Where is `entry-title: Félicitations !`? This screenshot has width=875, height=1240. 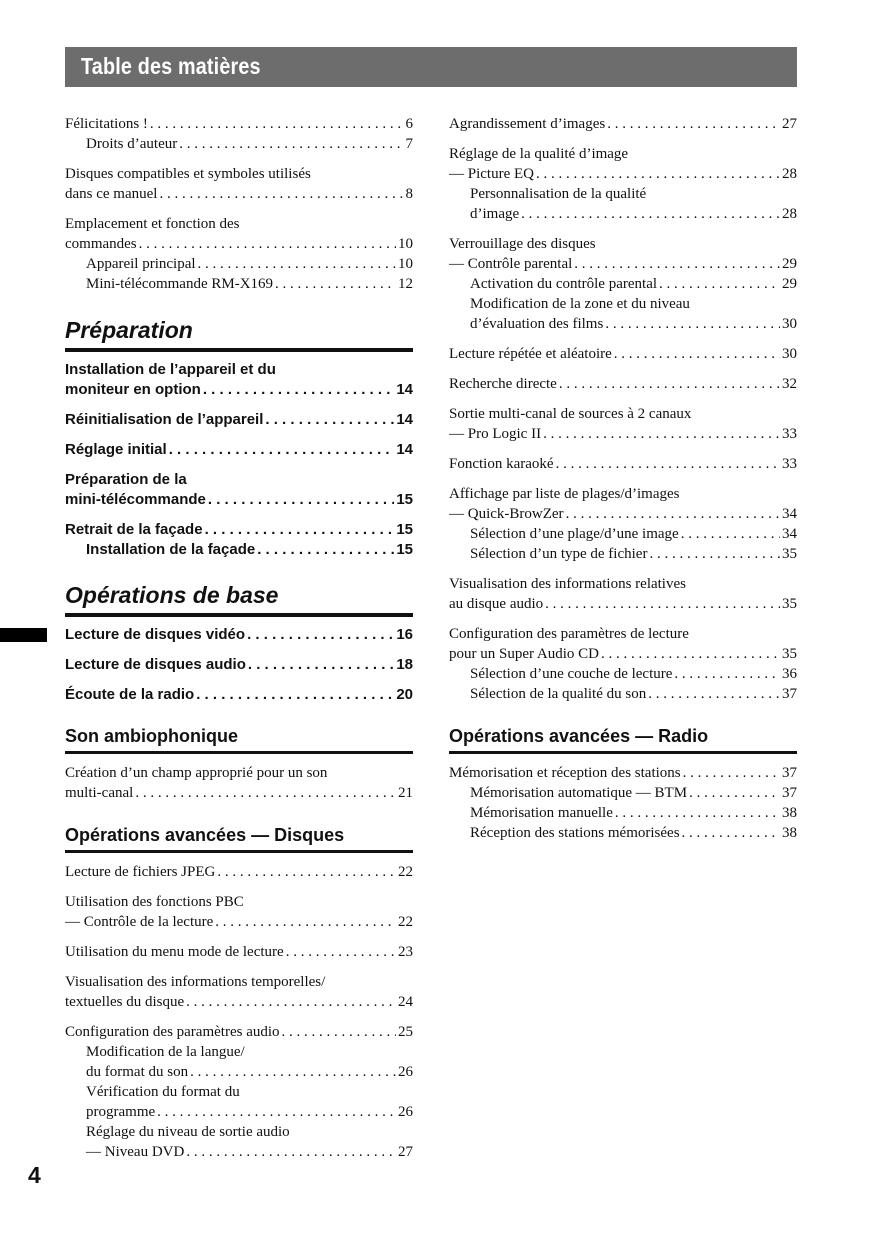 entry-title: Félicitations ! is located at coordinates (106, 124).